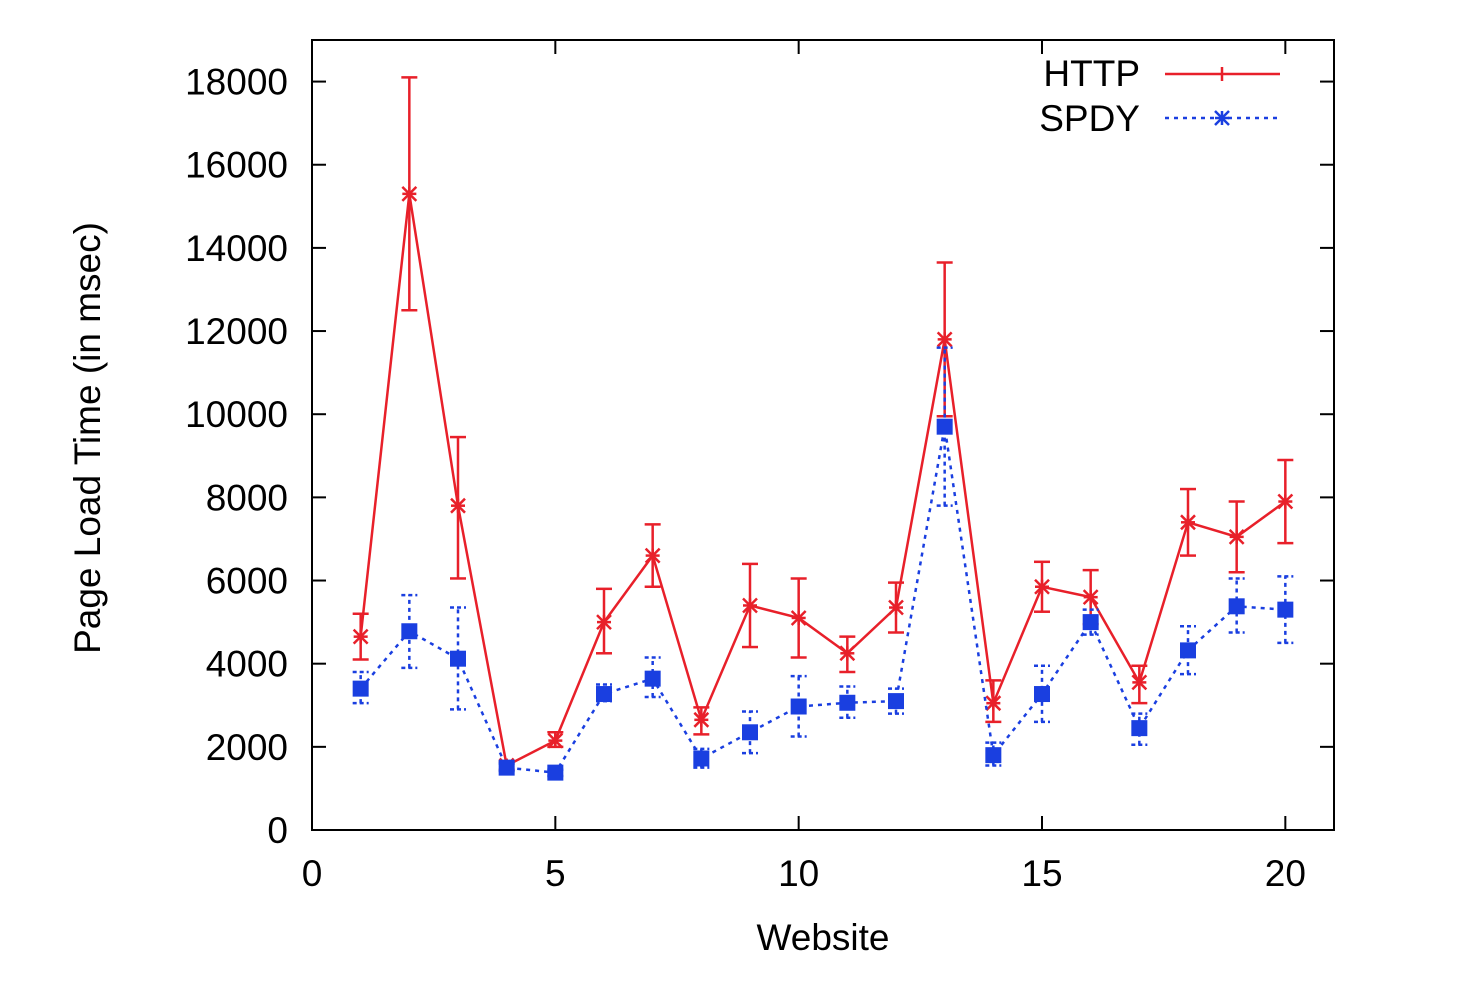  What do you see at coordinates (247, 497) in the screenshot?
I see `y-tick-label: 8000` at bounding box center [247, 497].